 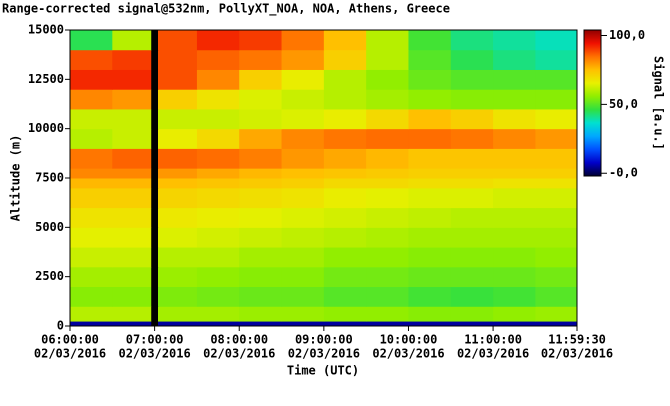 What do you see at coordinates (46, 79) in the screenshot?
I see `y-tick-label: 12500` at bounding box center [46, 79].